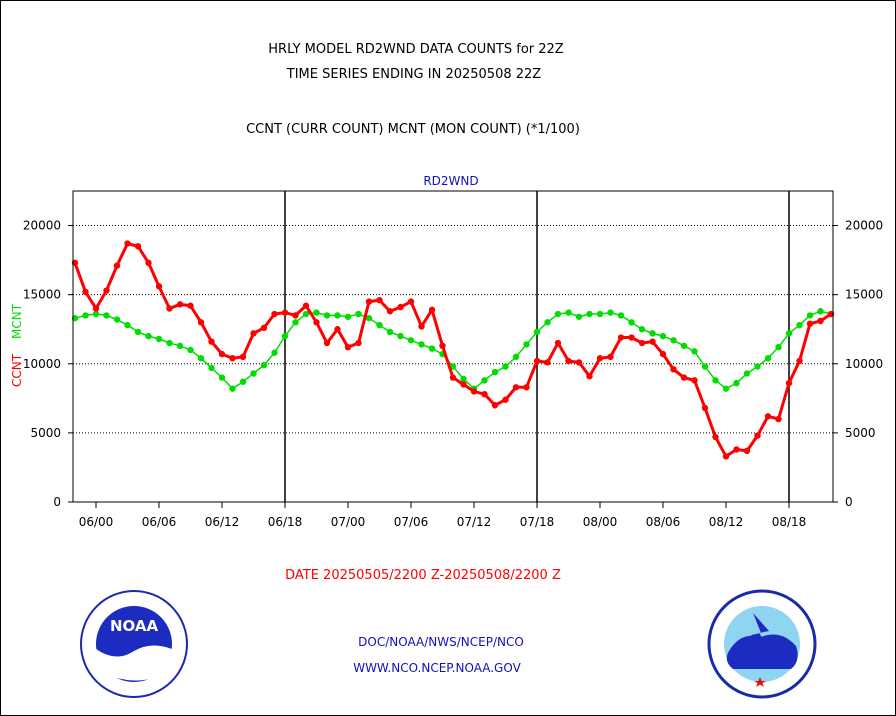  Describe the element at coordinates (474, 522) in the screenshot. I see `x-tick-label: 07/12` at that location.